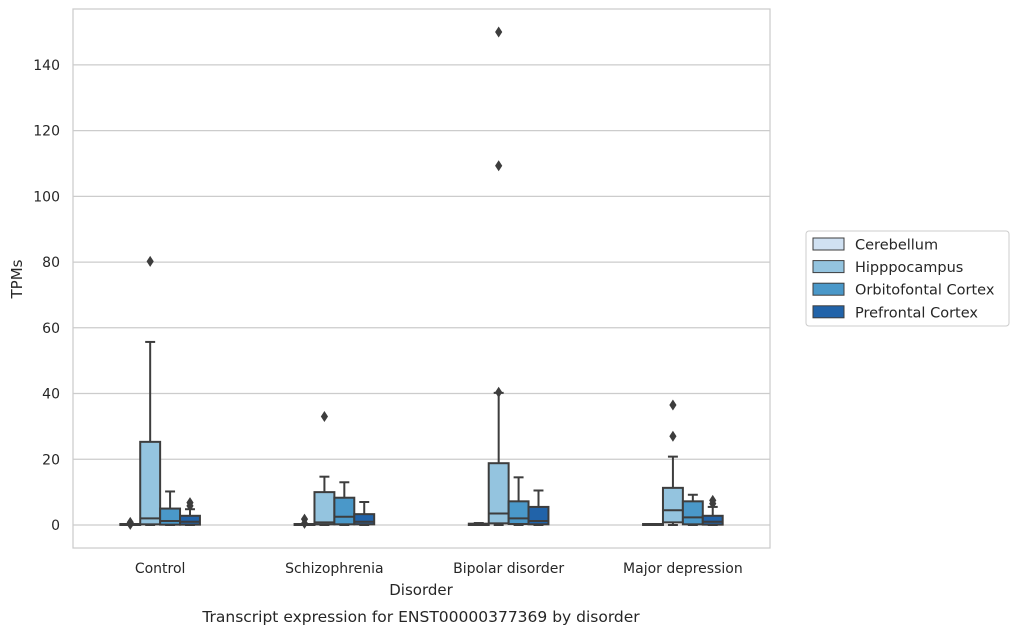 The height and width of the screenshot is (634, 1018). Describe the element at coordinates (508, 569) in the screenshot. I see `x-tick-label: Bipolar disorder` at that location.